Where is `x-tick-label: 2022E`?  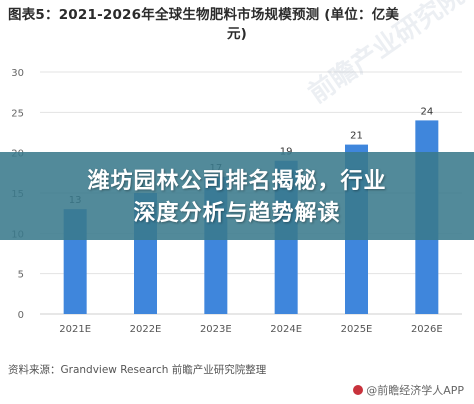
x-tick-label: 2022E is located at coordinates (146, 329).